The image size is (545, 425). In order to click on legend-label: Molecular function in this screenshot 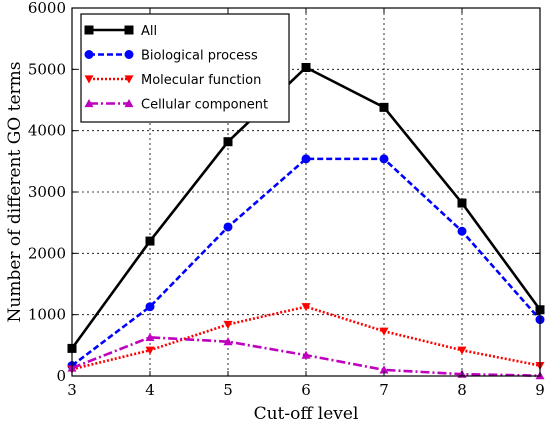, I will do `click(201, 80)`.